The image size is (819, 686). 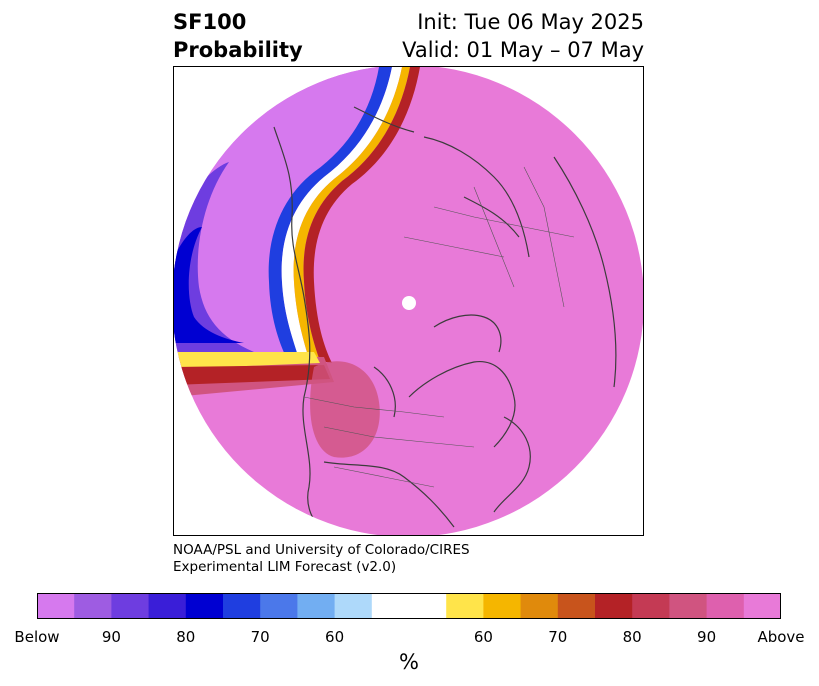 I want to click on colorbar-tick-label: Above, so click(x=781, y=637).